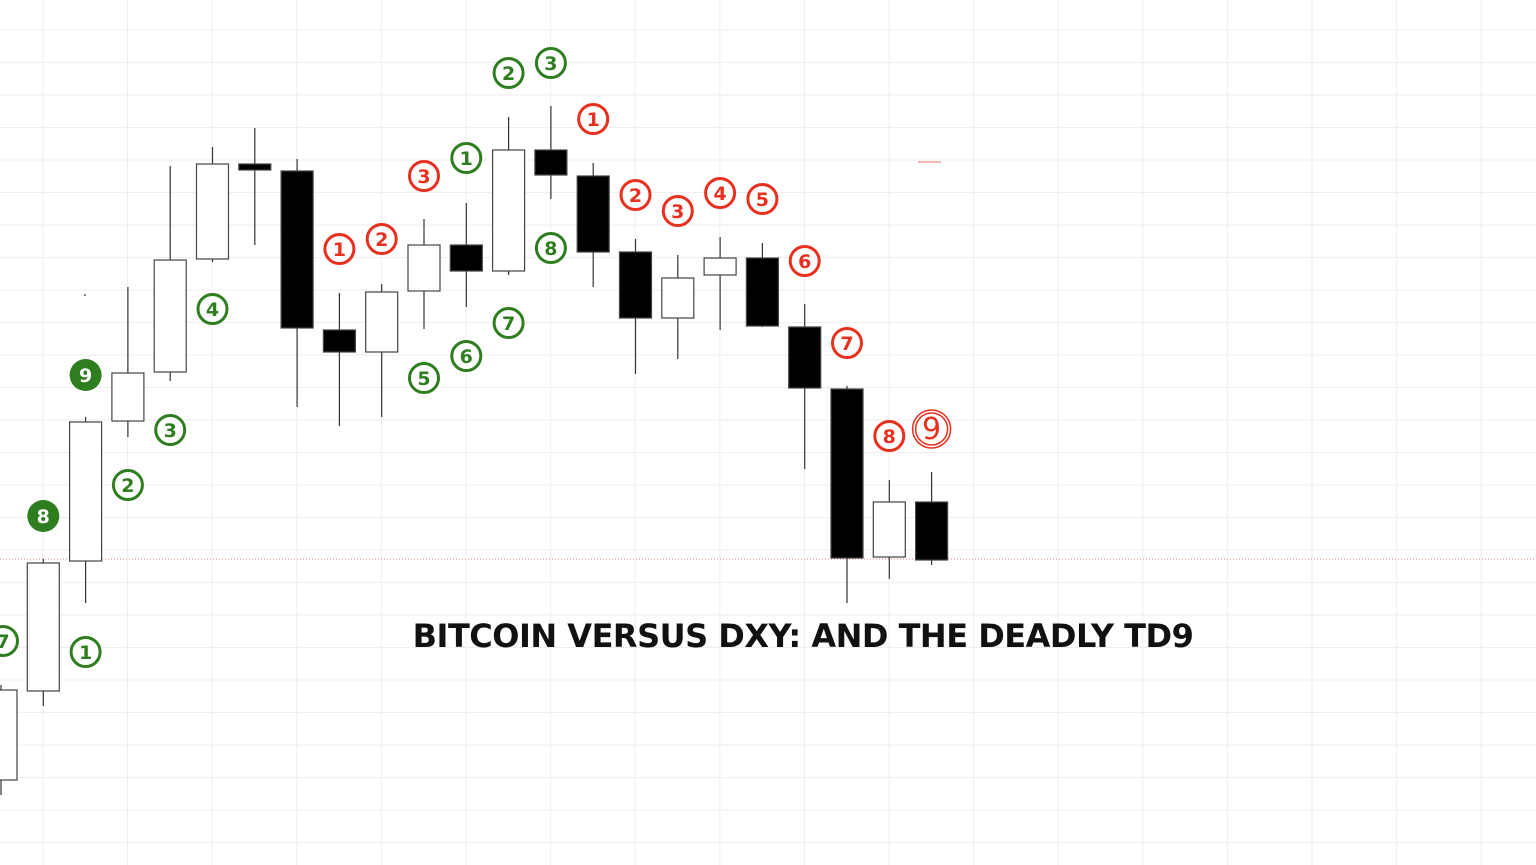  I want to click on td-label-buy-6: 6, so click(466, 356).